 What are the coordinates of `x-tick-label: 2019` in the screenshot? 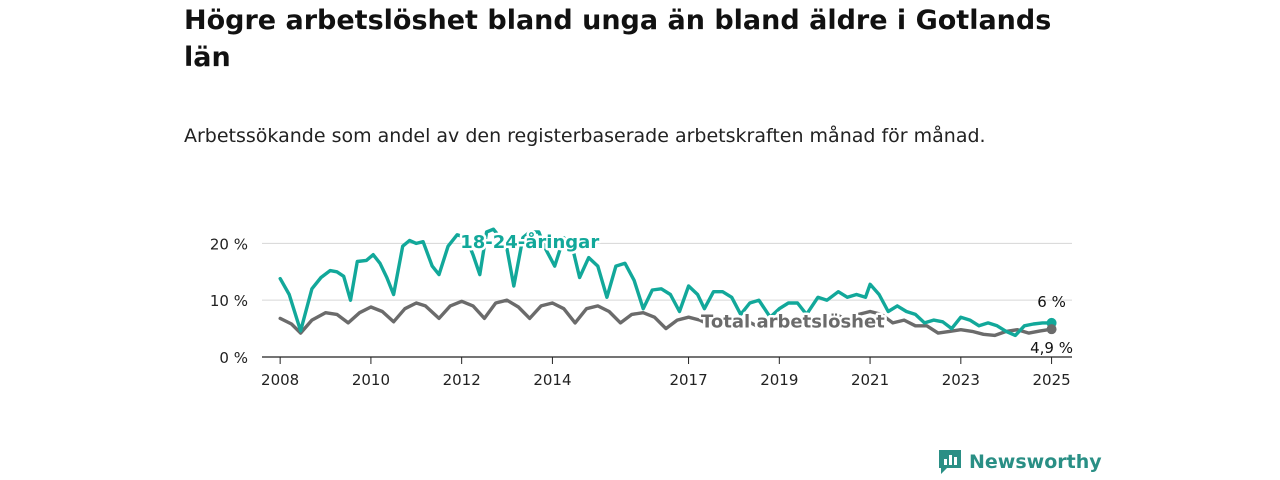 It's located at (779, 380).